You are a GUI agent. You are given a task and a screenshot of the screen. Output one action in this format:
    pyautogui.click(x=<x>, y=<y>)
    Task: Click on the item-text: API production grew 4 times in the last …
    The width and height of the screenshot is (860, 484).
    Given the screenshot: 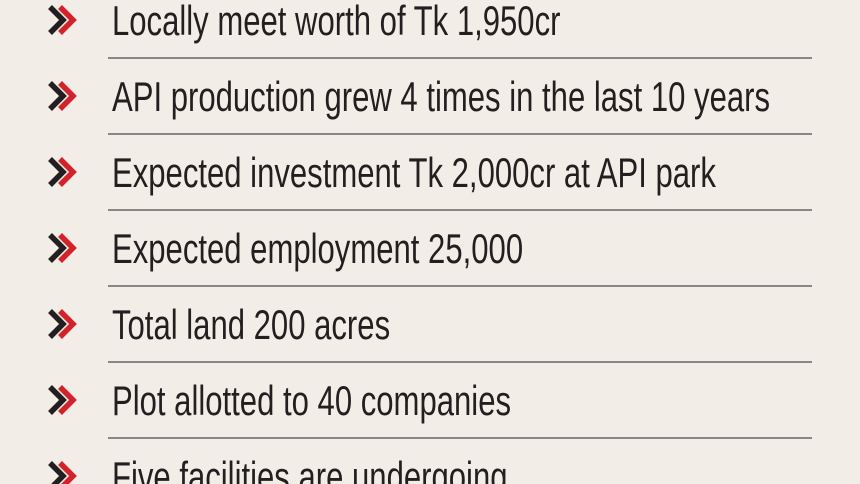 What is the action you would take?
    pyautogui.click(x=441, y=96)
    